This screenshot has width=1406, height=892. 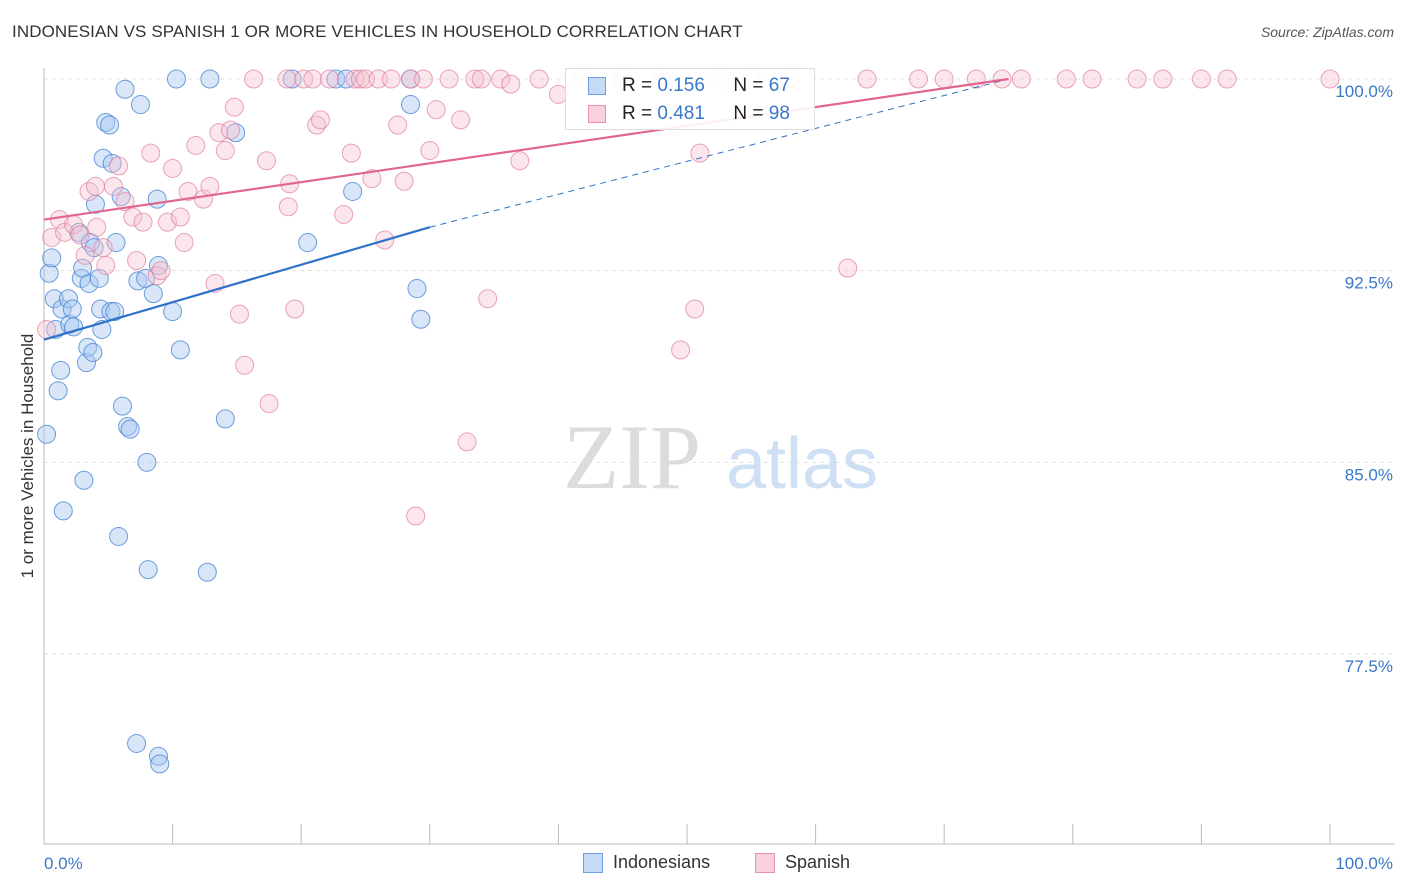 I want to click on bottom-legend-label: Spanish, so click(x=818, y=862).